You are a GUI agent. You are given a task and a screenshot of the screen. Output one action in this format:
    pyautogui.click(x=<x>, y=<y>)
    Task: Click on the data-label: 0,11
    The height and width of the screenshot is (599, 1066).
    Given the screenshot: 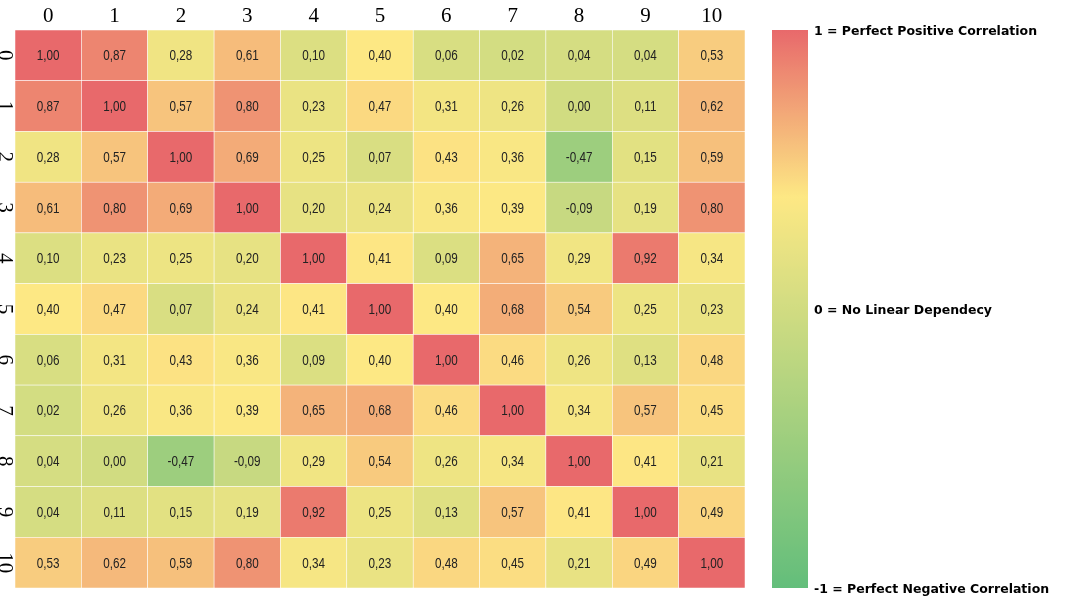 What is the action you would take?
    pyautogui.click(x=645, y=106)
    